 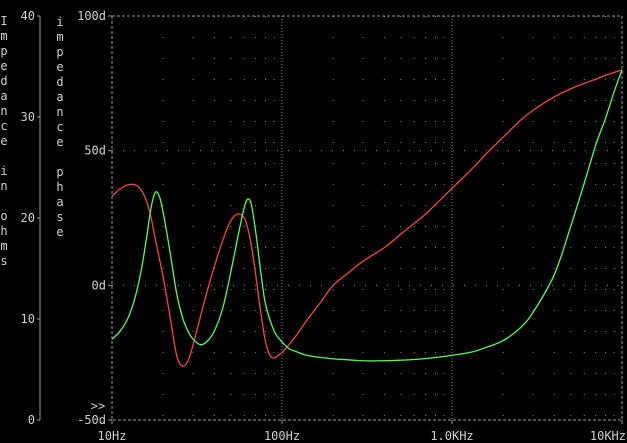 What do you see at coordinates (451, 436) in the screenshot?
I see `x-axis-tick-label: 1.0KHz` at bounding box center [451, 436].